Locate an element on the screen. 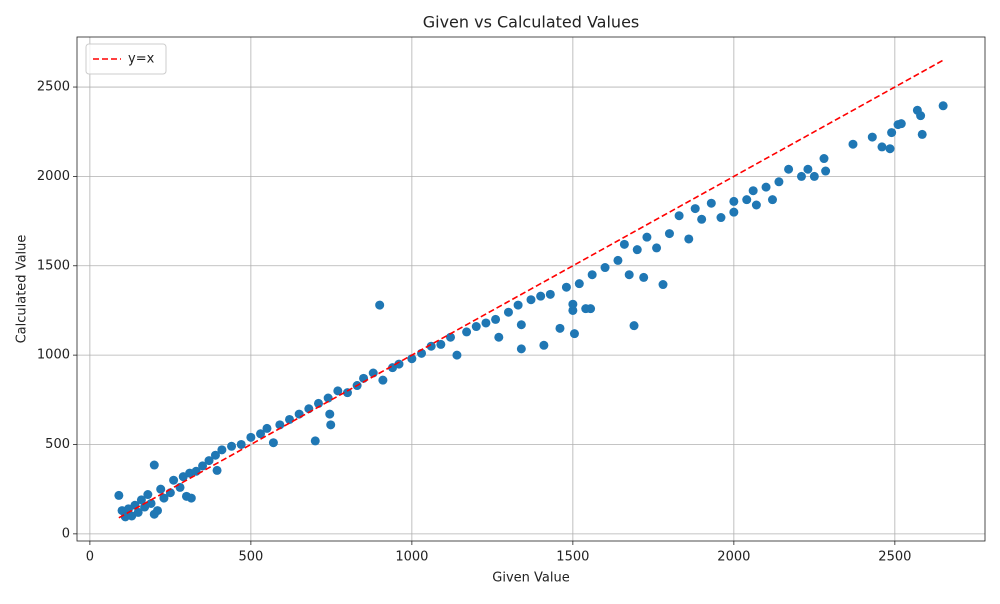  y-axis-label: Calculated Value is located at coordinates (22, 289).